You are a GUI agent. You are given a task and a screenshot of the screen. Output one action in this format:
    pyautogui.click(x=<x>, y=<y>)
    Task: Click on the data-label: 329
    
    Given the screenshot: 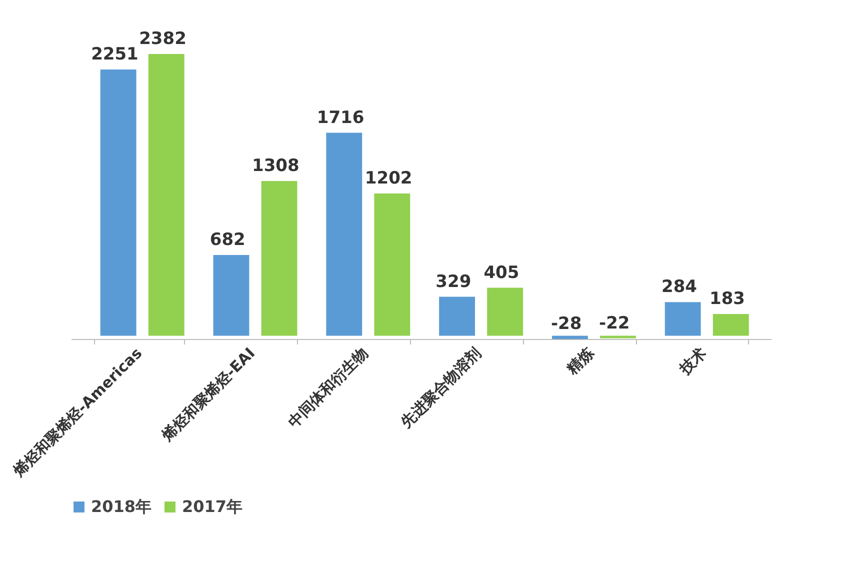 What is the action you would take?
    pyautogui.click(x=454, y=282)
    